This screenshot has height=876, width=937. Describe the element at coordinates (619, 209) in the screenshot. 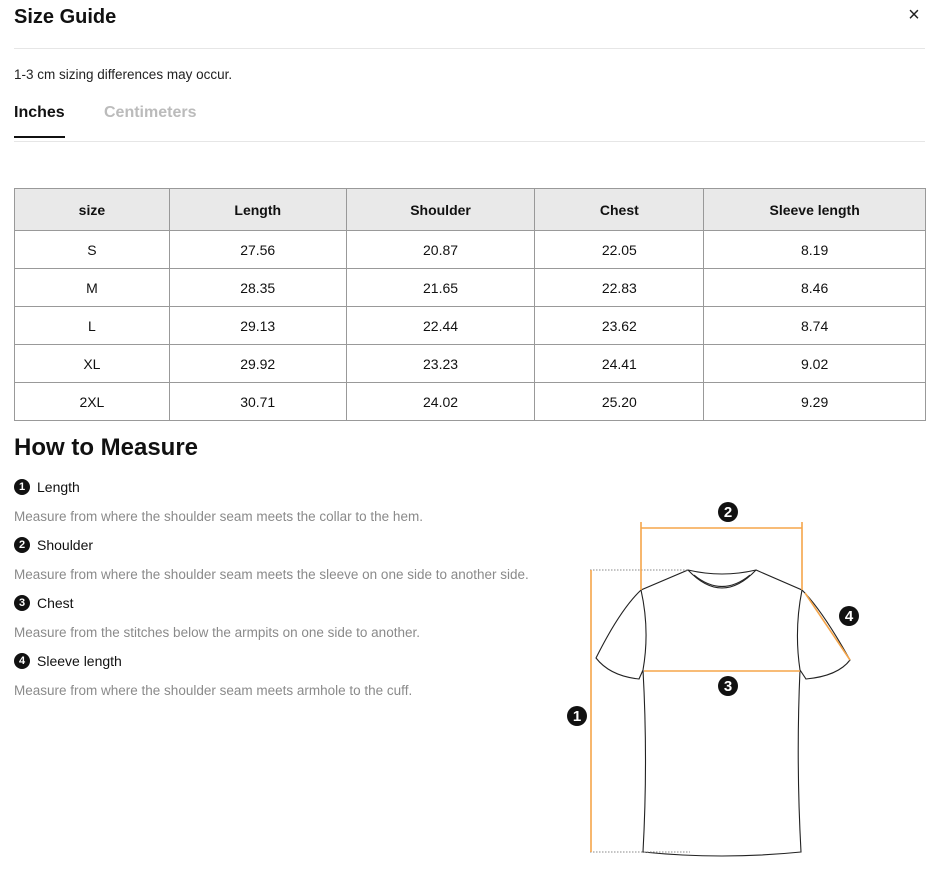

I see `column-header: Chest` at that location.